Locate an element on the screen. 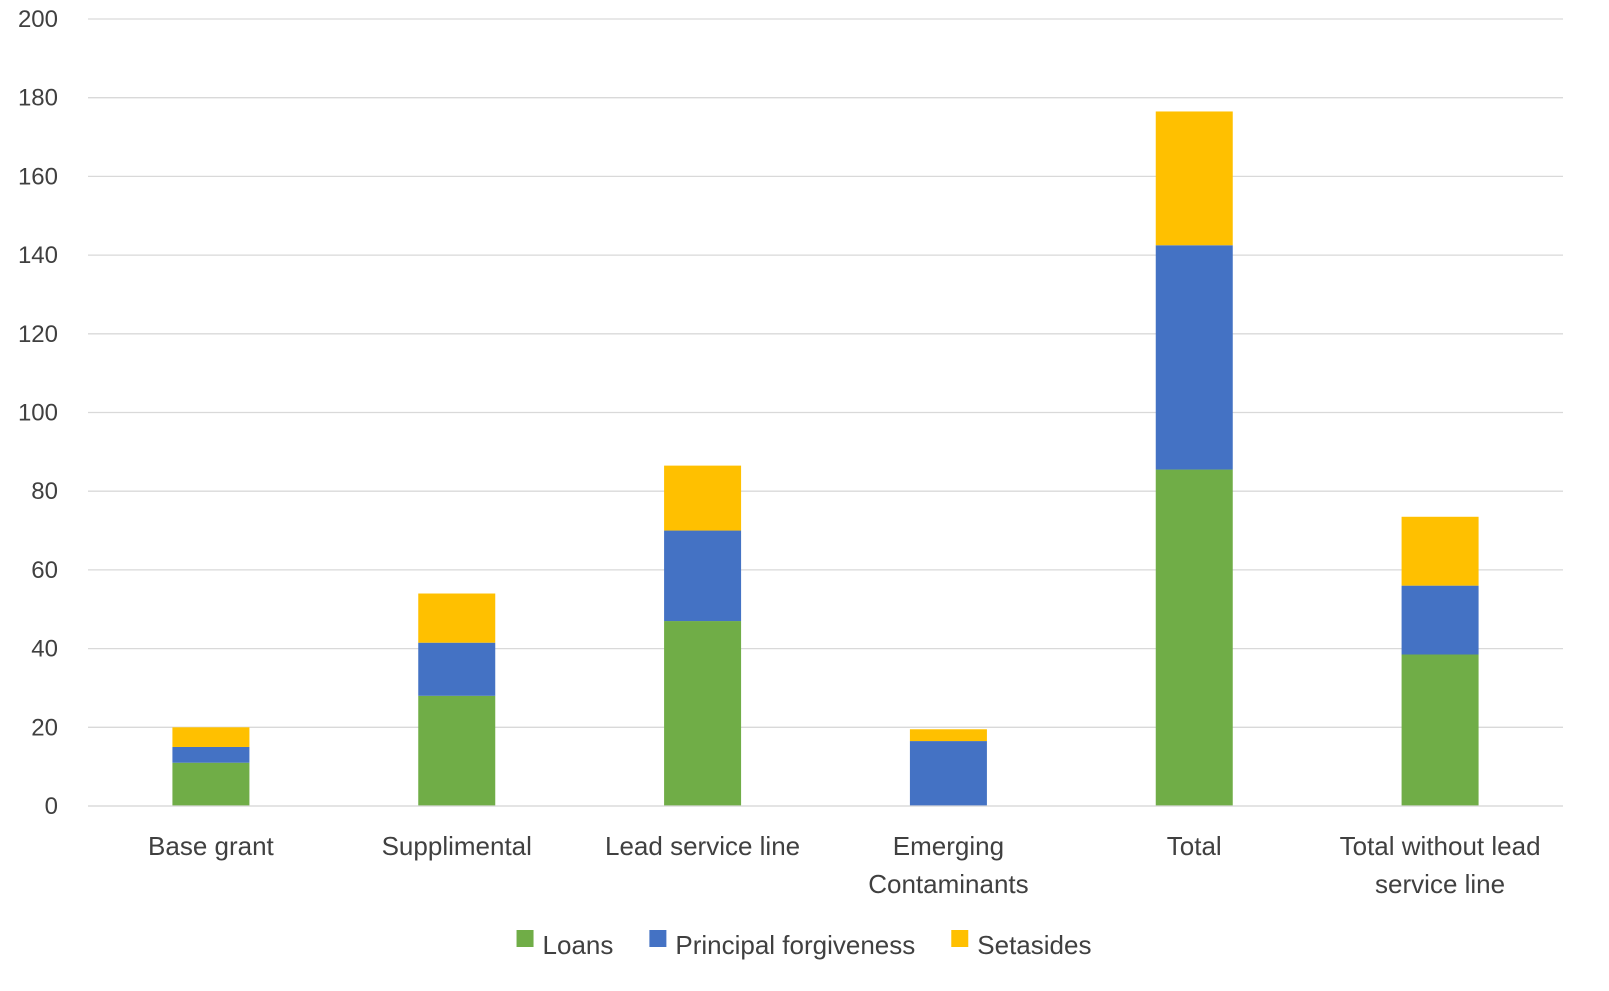 This screenshot has width=1609, height=991. x-category-label: Emerging Contaminants is located at coordinates (948, 865).